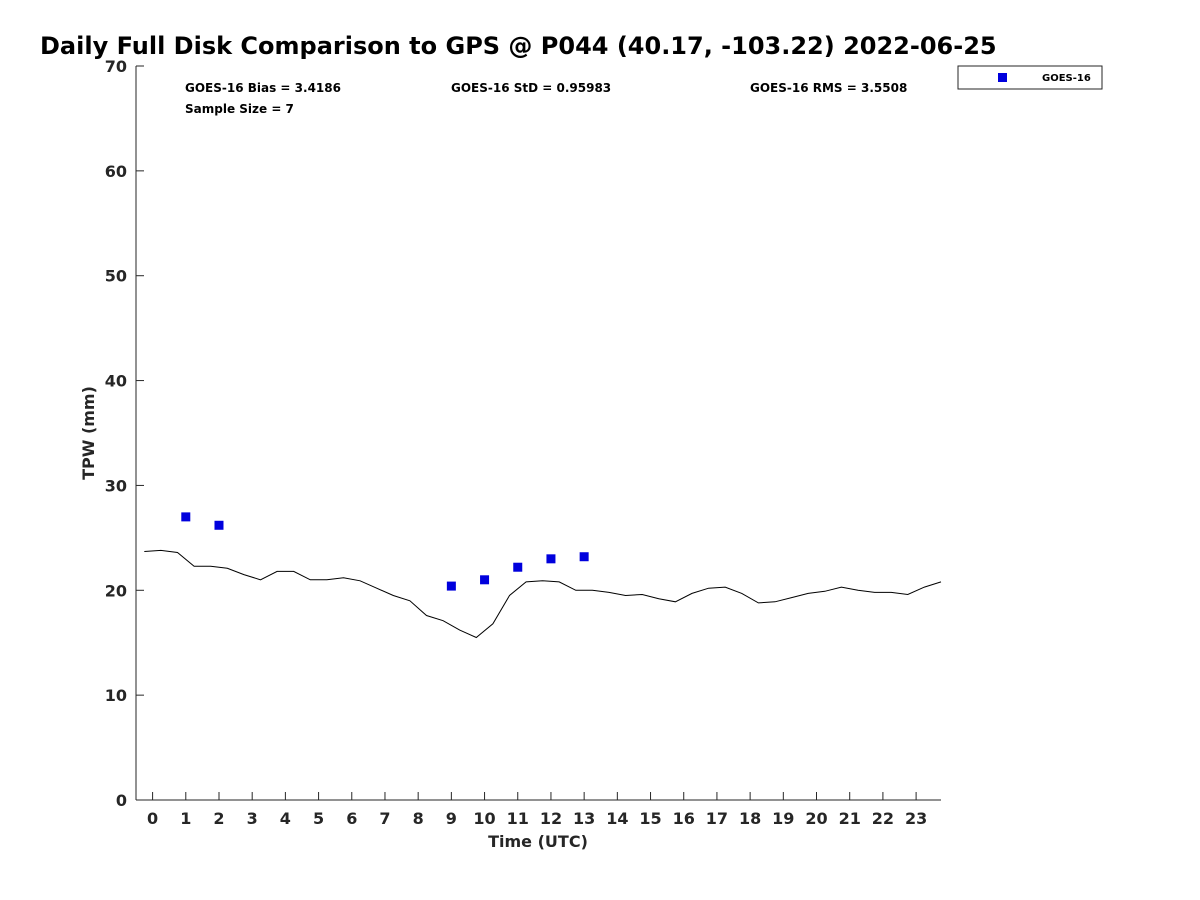  Describe the element at coordinates (684, 818) in the screenshot. I see `x-tick-label: 16` at that location.